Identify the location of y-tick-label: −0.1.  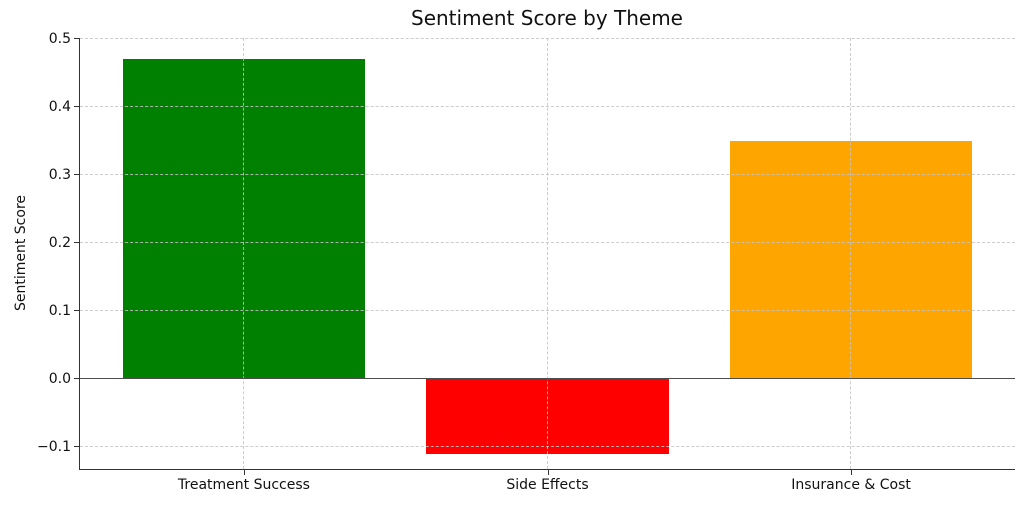
(54, 447).